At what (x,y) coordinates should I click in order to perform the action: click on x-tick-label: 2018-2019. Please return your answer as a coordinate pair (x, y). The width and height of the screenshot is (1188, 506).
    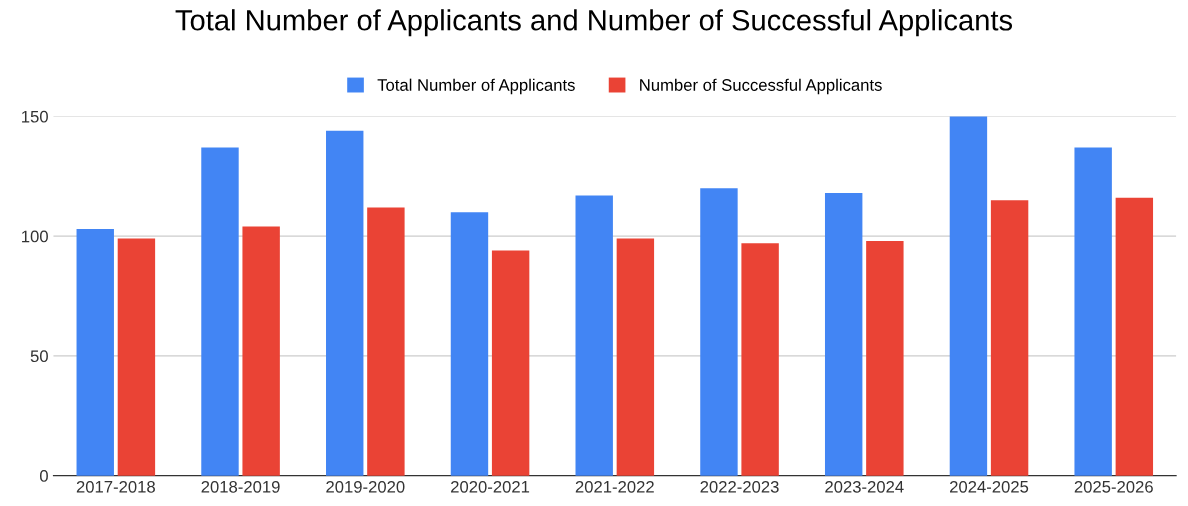
    Looking at the image, I should click on (240, 486).